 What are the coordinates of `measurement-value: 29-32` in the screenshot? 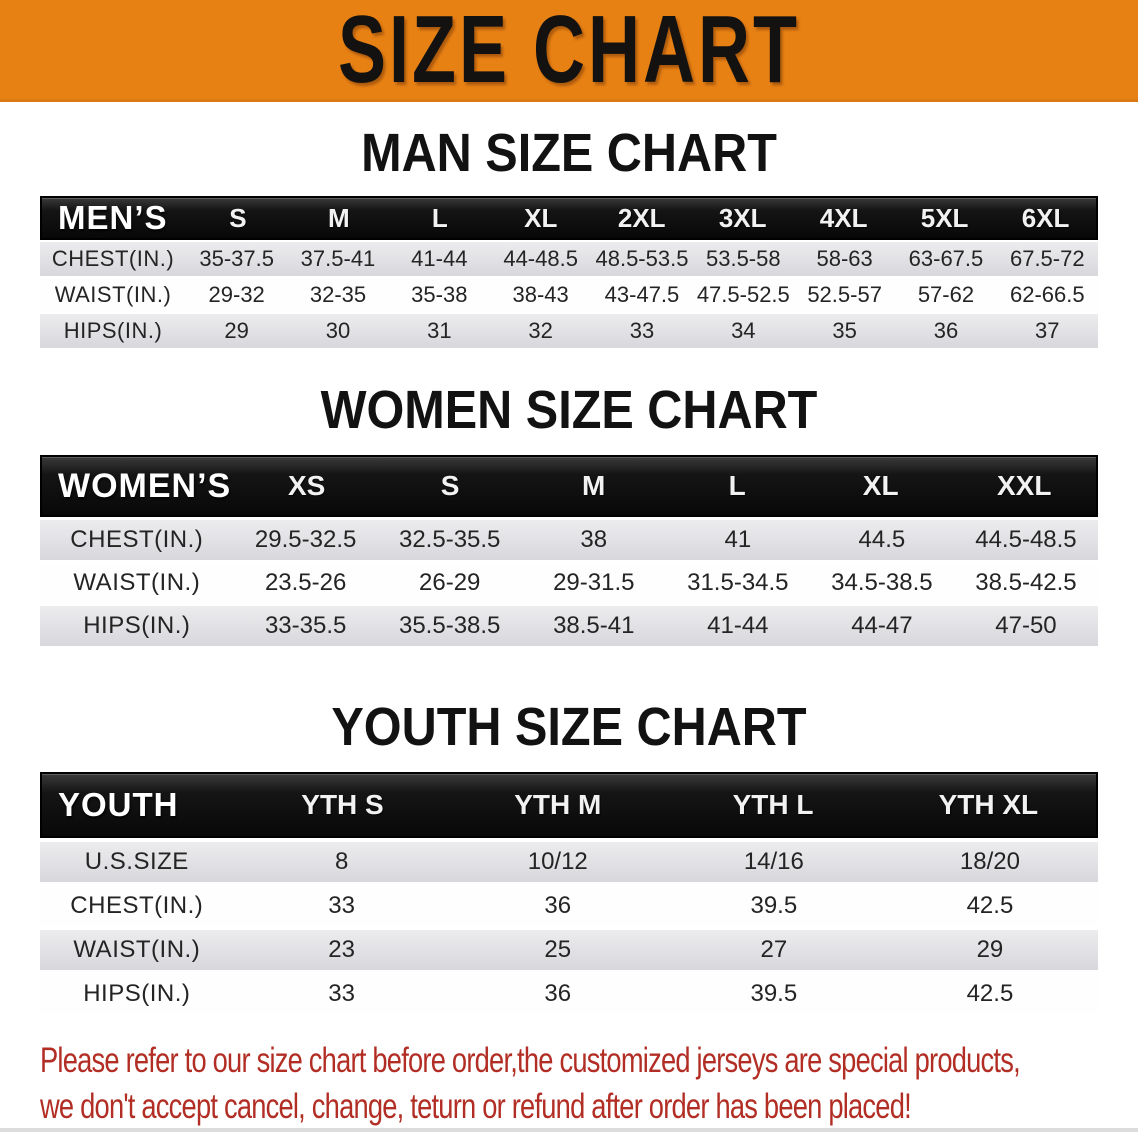 It's located at (236, 294).